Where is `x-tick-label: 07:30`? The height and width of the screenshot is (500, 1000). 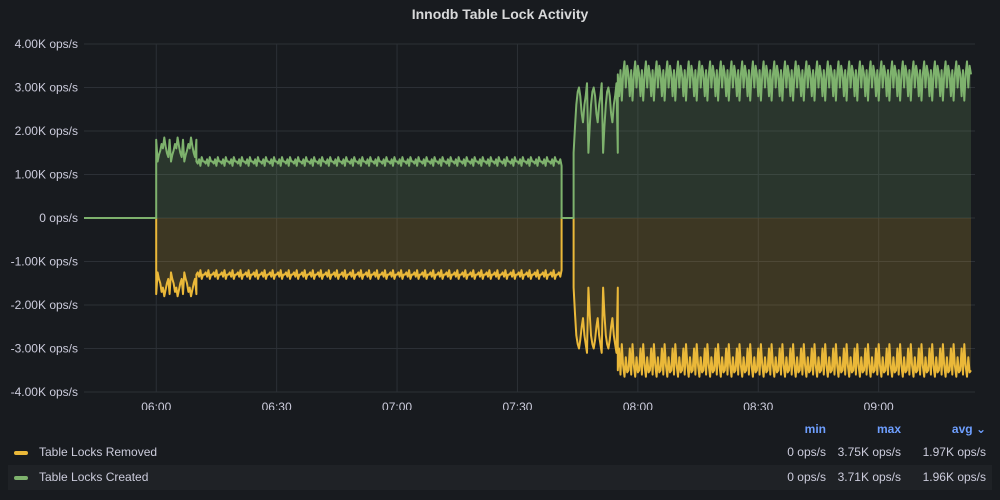
x-tick-label: 07:30 is located at coordinates (517, 405).